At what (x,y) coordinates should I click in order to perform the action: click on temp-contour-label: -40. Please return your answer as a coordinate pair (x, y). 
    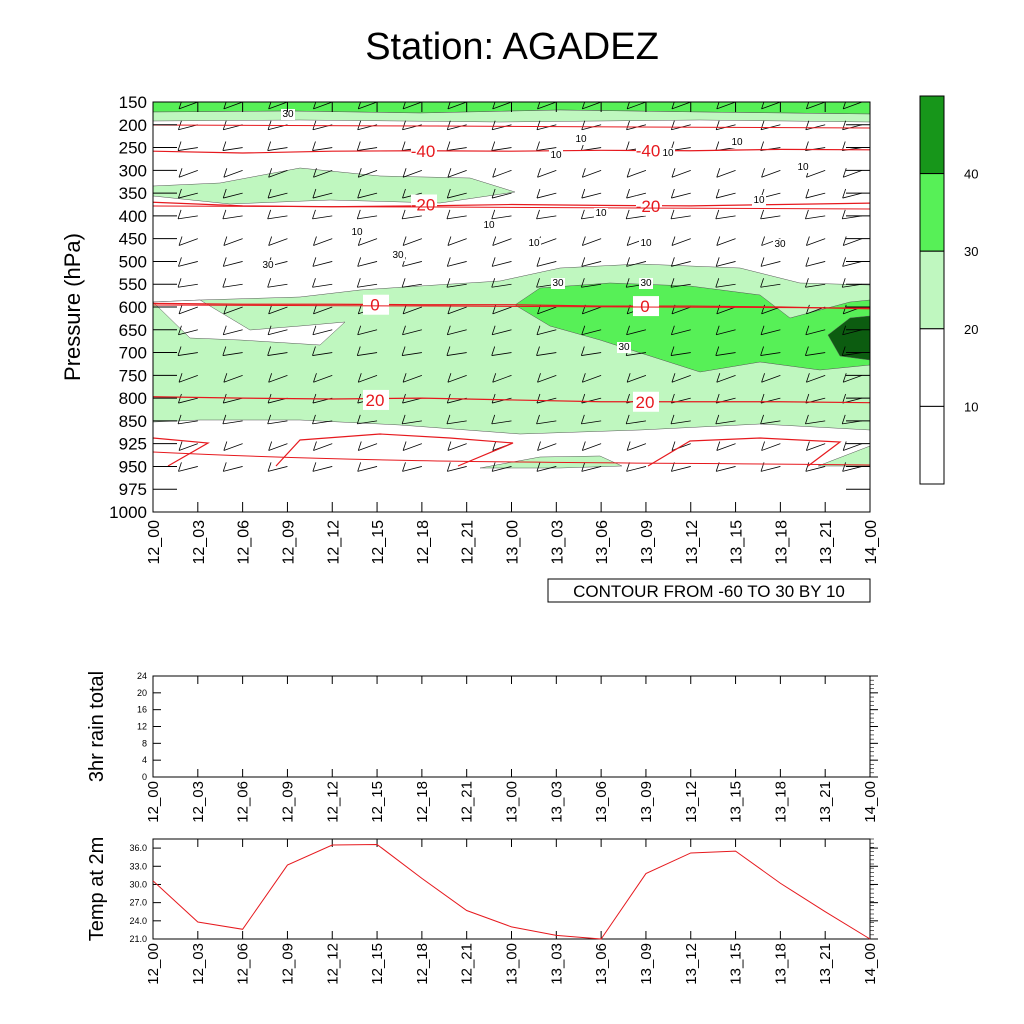
    Looking at the image, I should click on (648, 151).